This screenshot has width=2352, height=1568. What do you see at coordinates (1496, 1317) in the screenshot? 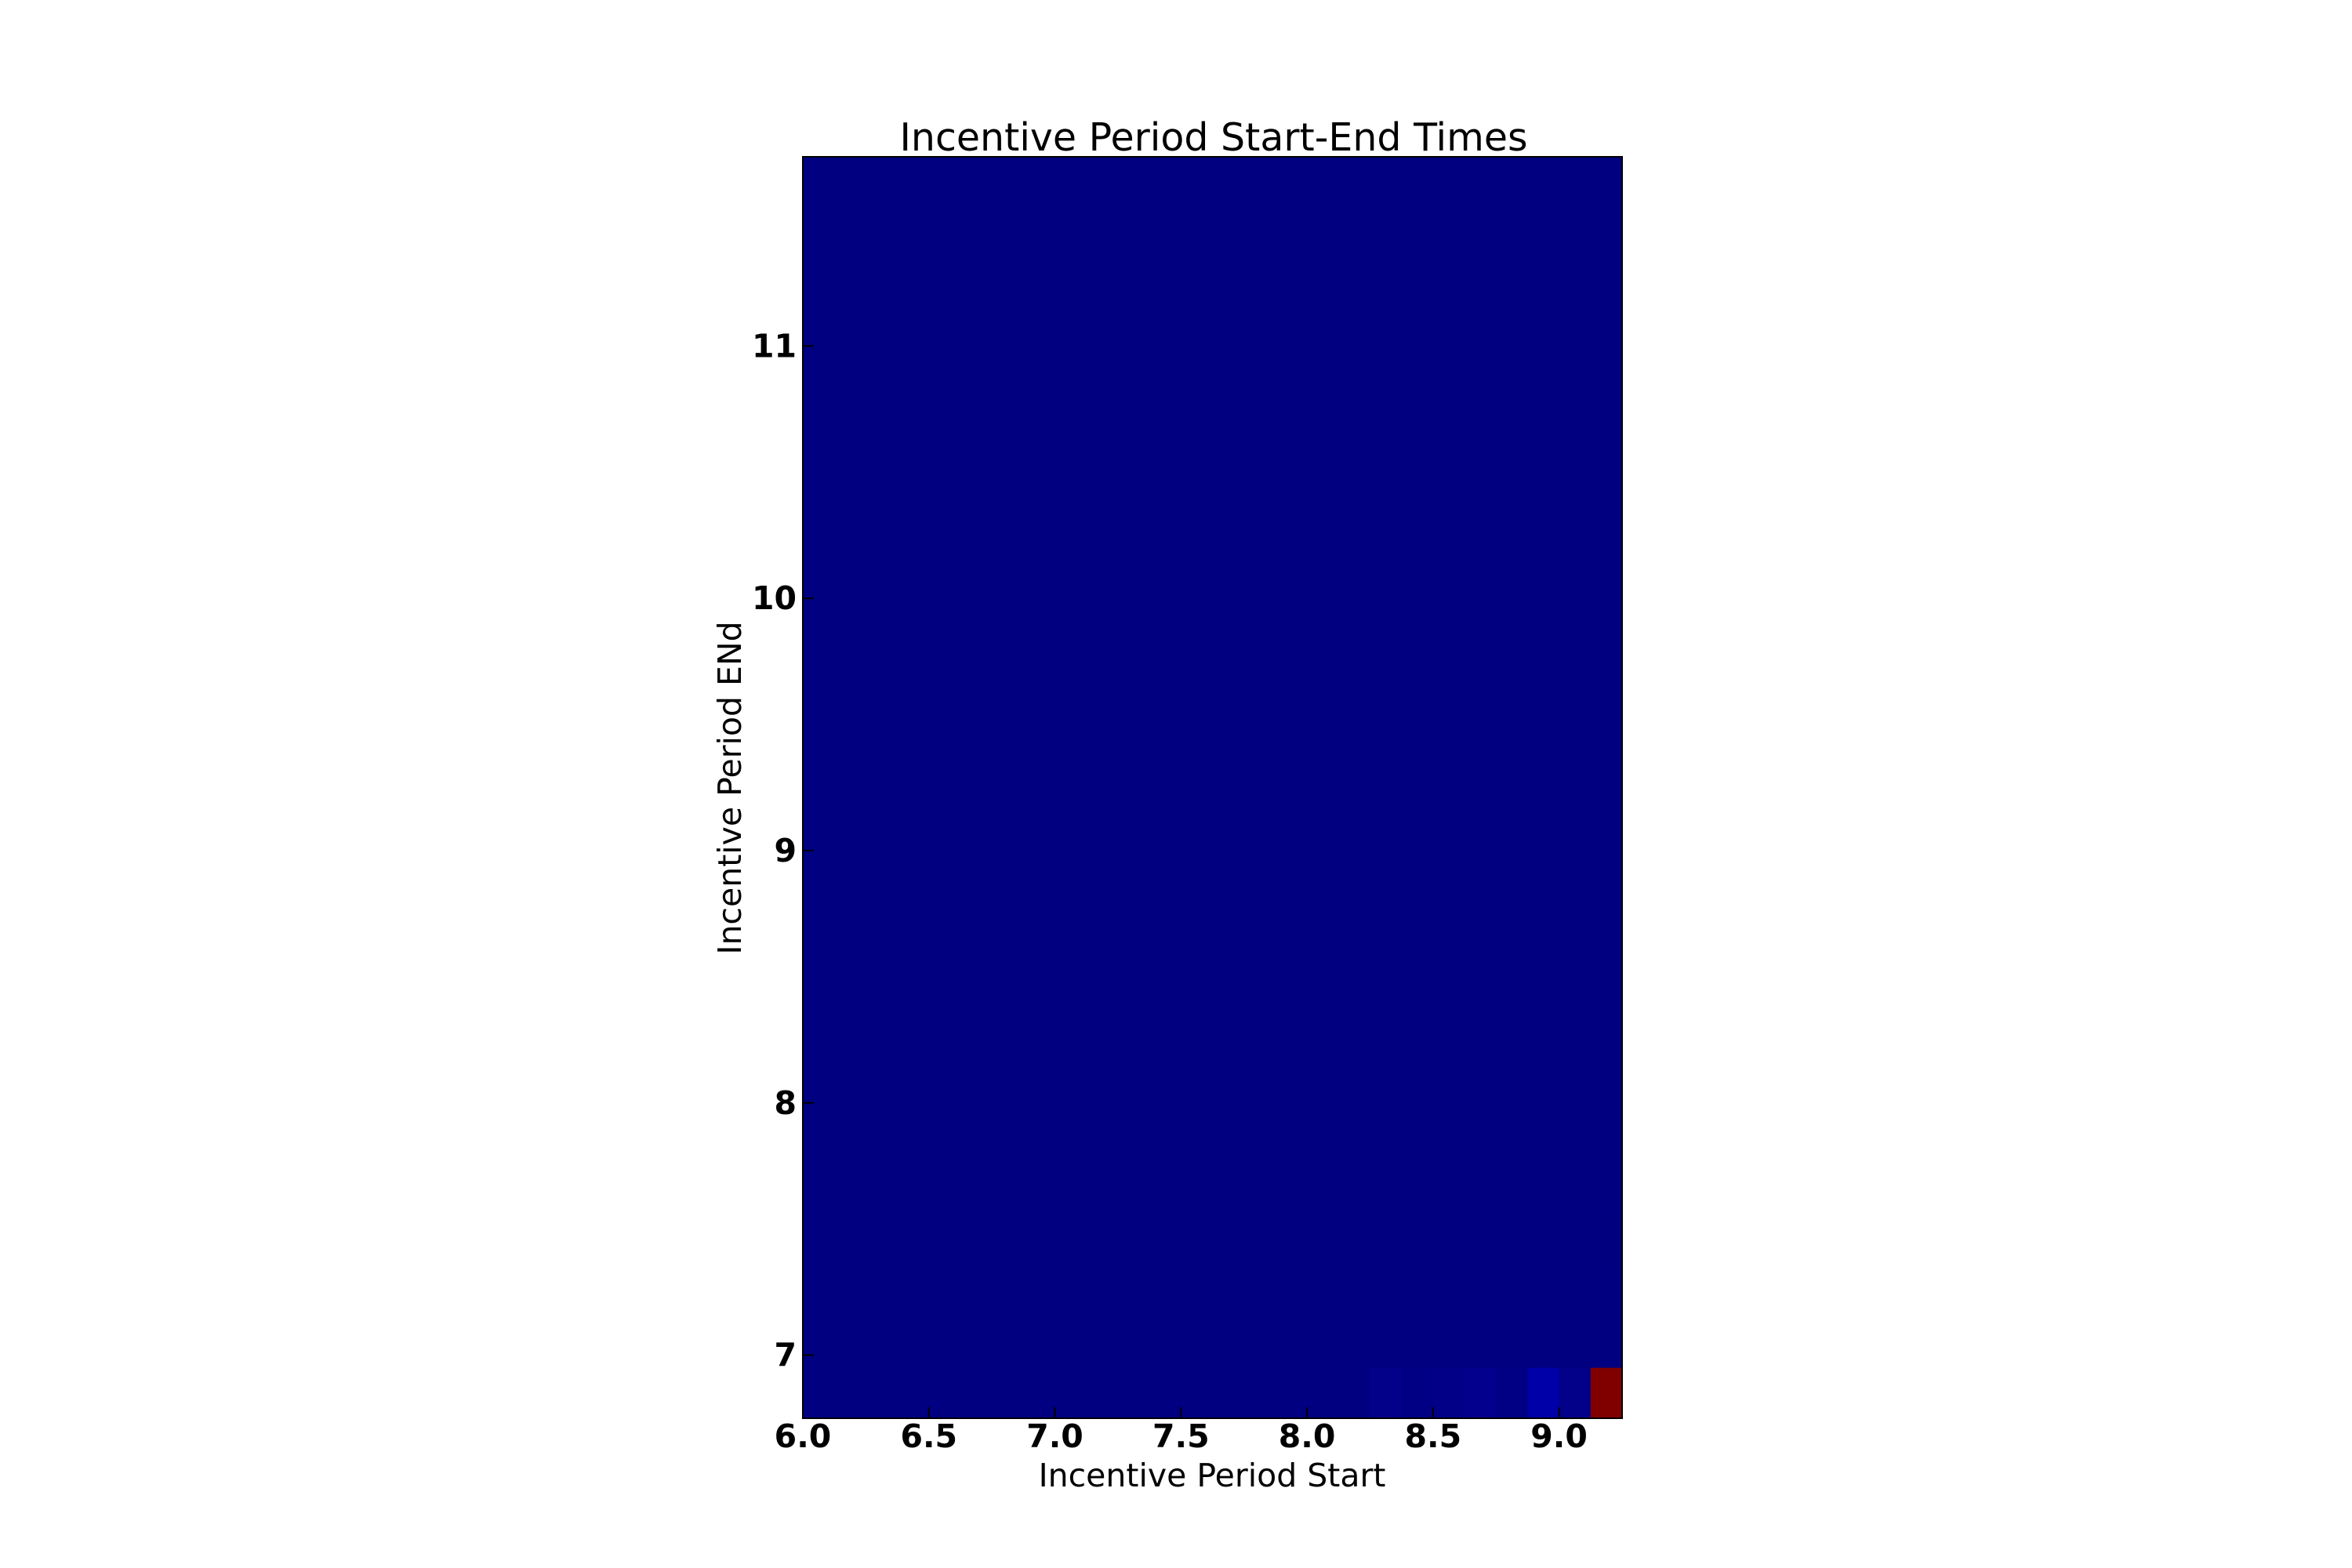
I see `heatmap-cells` at bounding box center [1496, 1317].